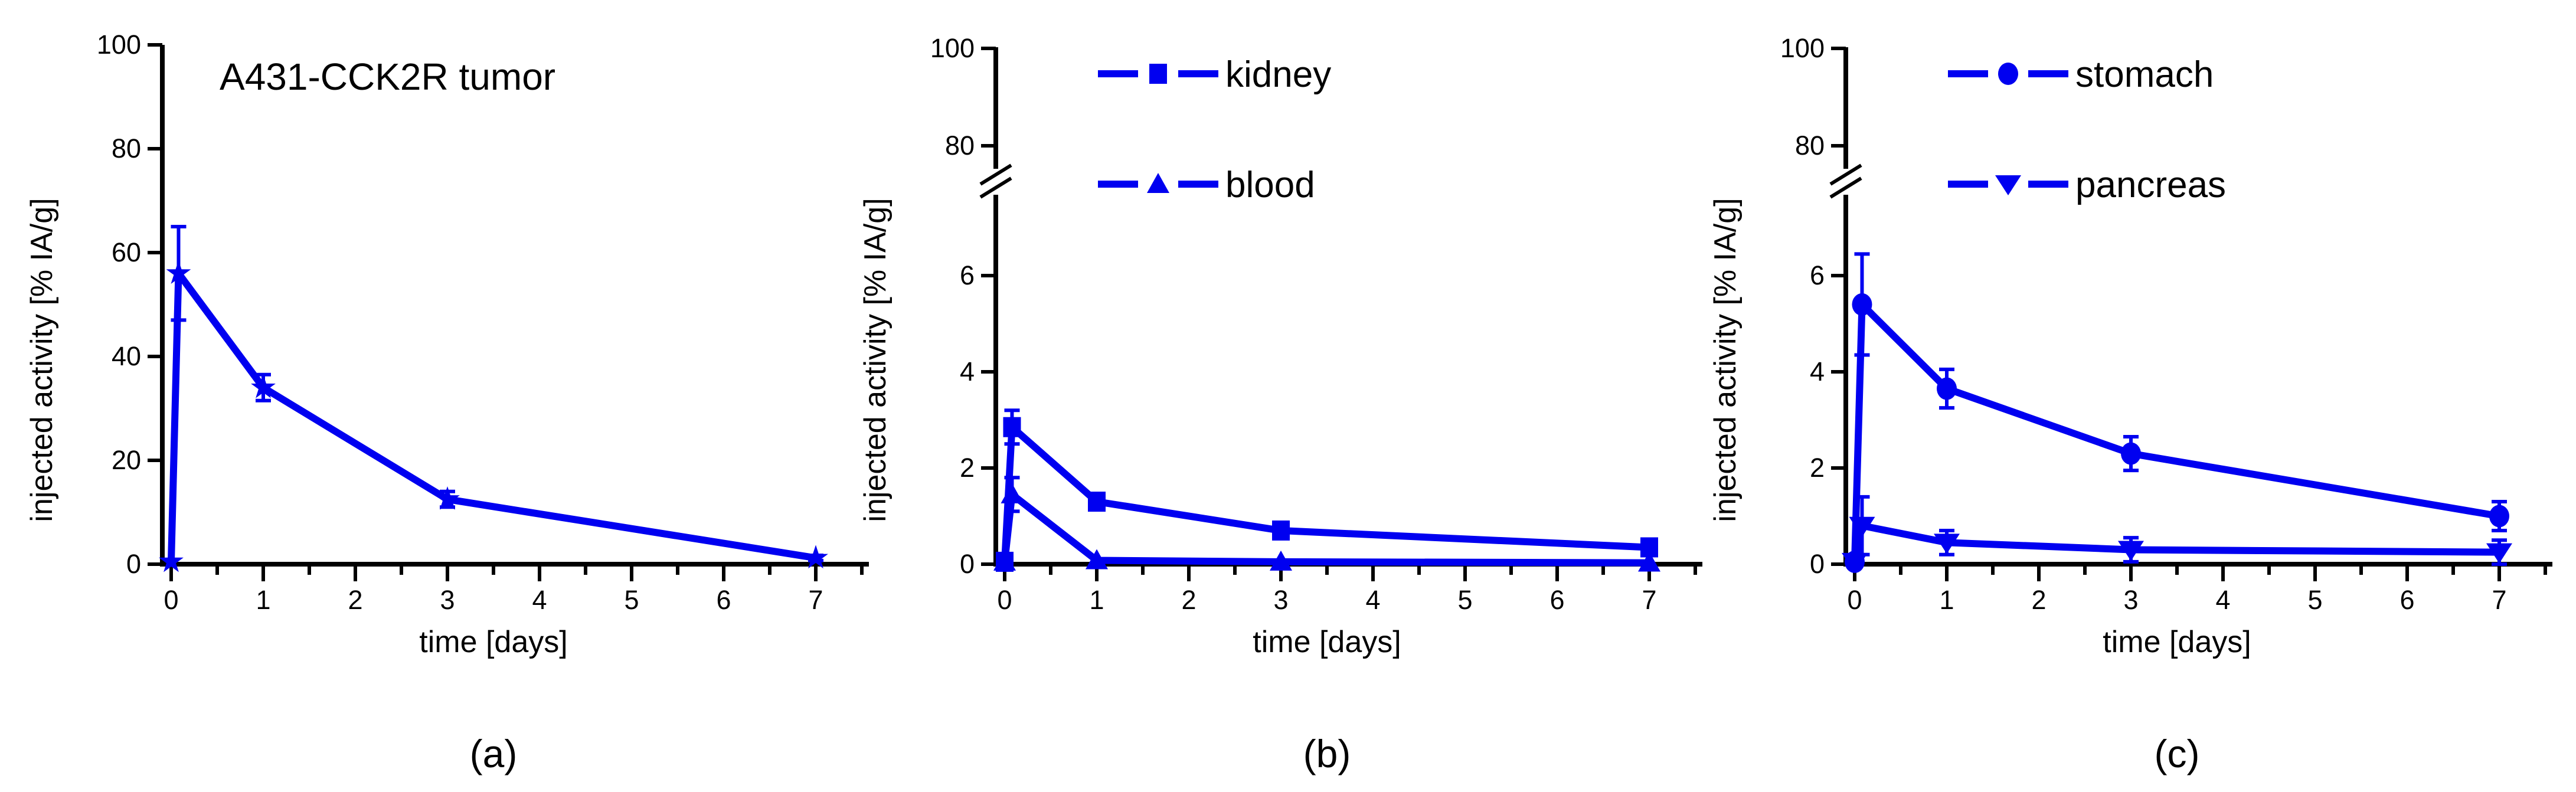  I want to click on legend-entry-blood: blood, so click(1206, 185).